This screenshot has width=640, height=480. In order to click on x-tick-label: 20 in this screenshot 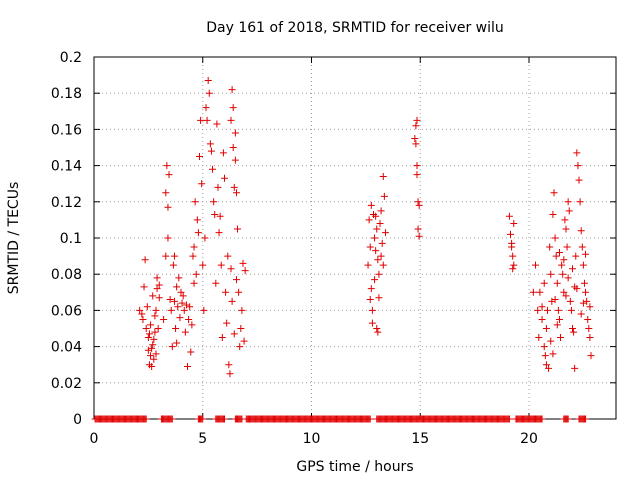, I will do `click(529, 439)`.